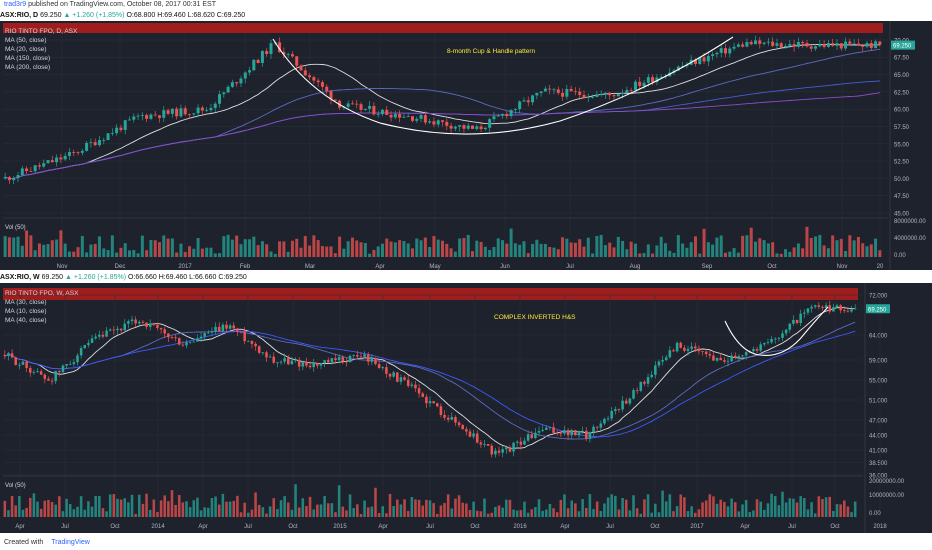 The image size is (932, 550). What do you see at coordinates (70, 542) in the screenshot?
I see `footer-tradingview-link: TradingView` at bounding box center [70, 542].